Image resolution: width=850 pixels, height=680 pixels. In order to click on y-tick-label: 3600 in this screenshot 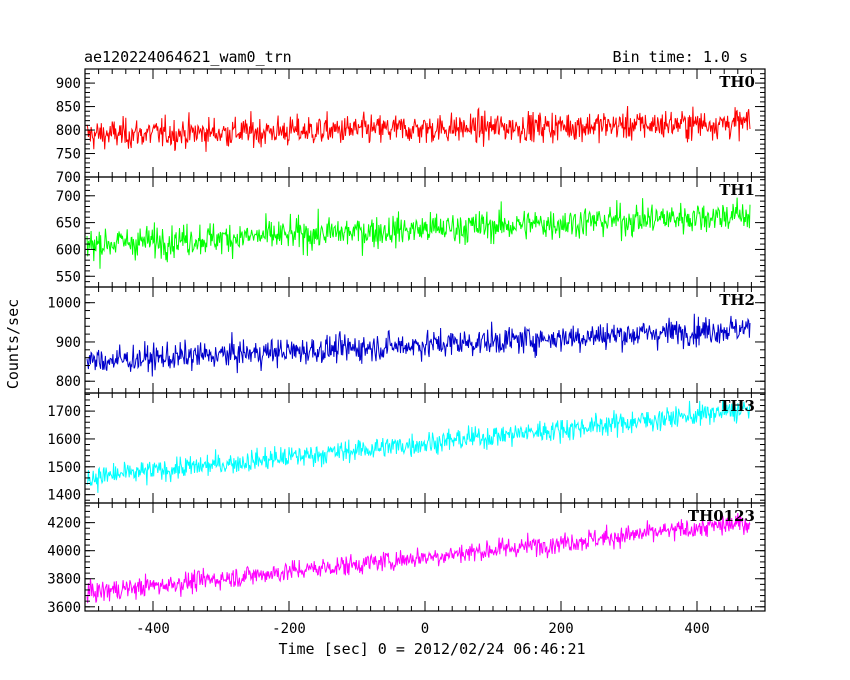, I will do `click(64, 608)`.